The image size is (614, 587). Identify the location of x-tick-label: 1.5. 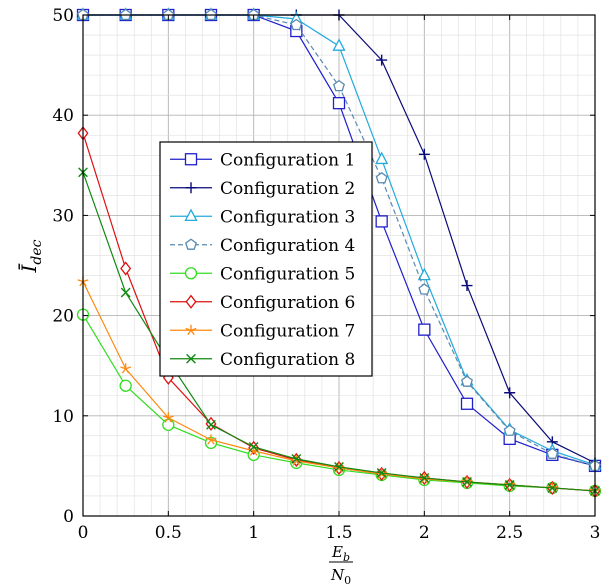
(338, 533).